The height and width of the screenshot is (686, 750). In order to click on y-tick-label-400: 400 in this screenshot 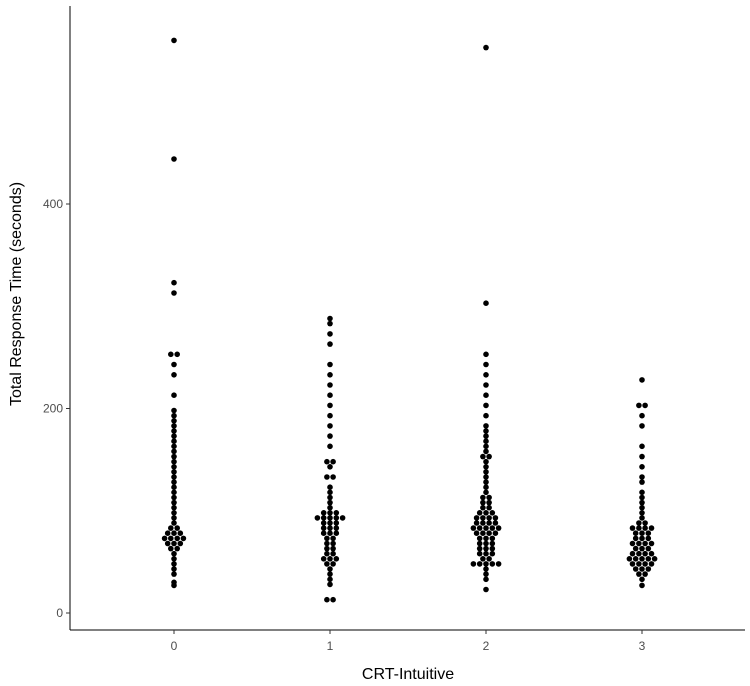, I will do `click(53, 204)`.